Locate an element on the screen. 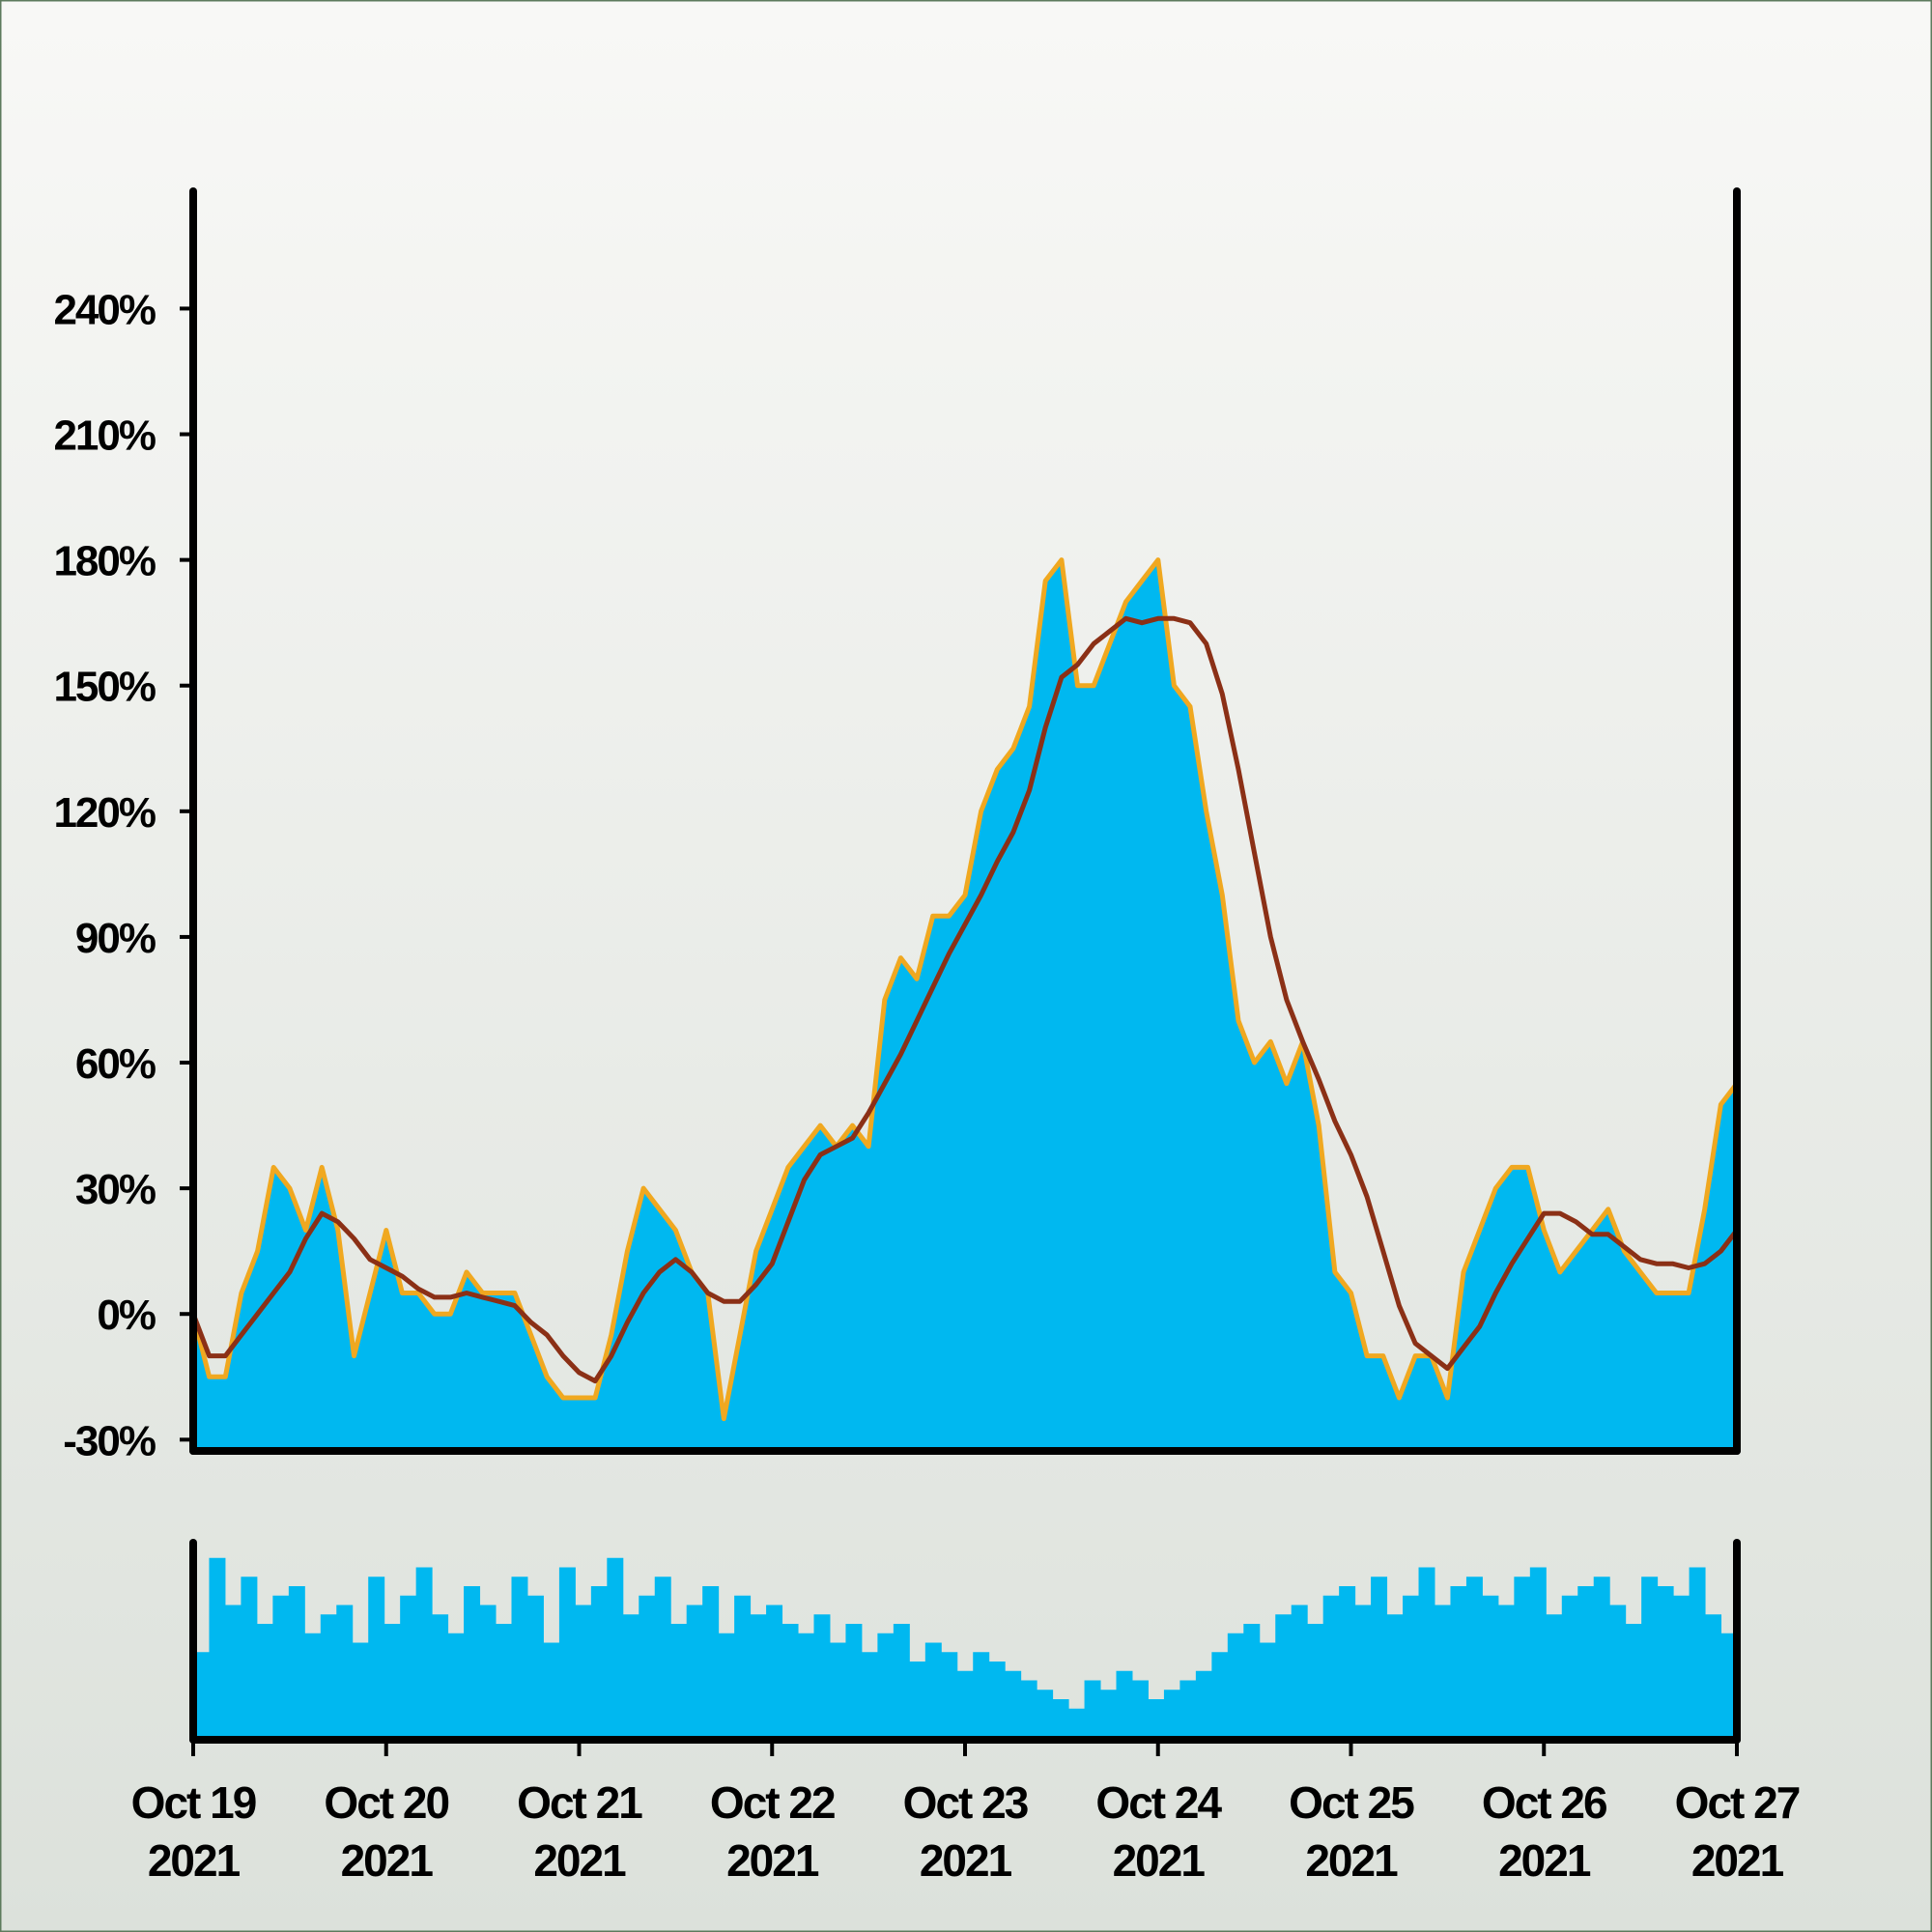  x-tick-label: Oct 21 is located at coordinates (579, 1802).